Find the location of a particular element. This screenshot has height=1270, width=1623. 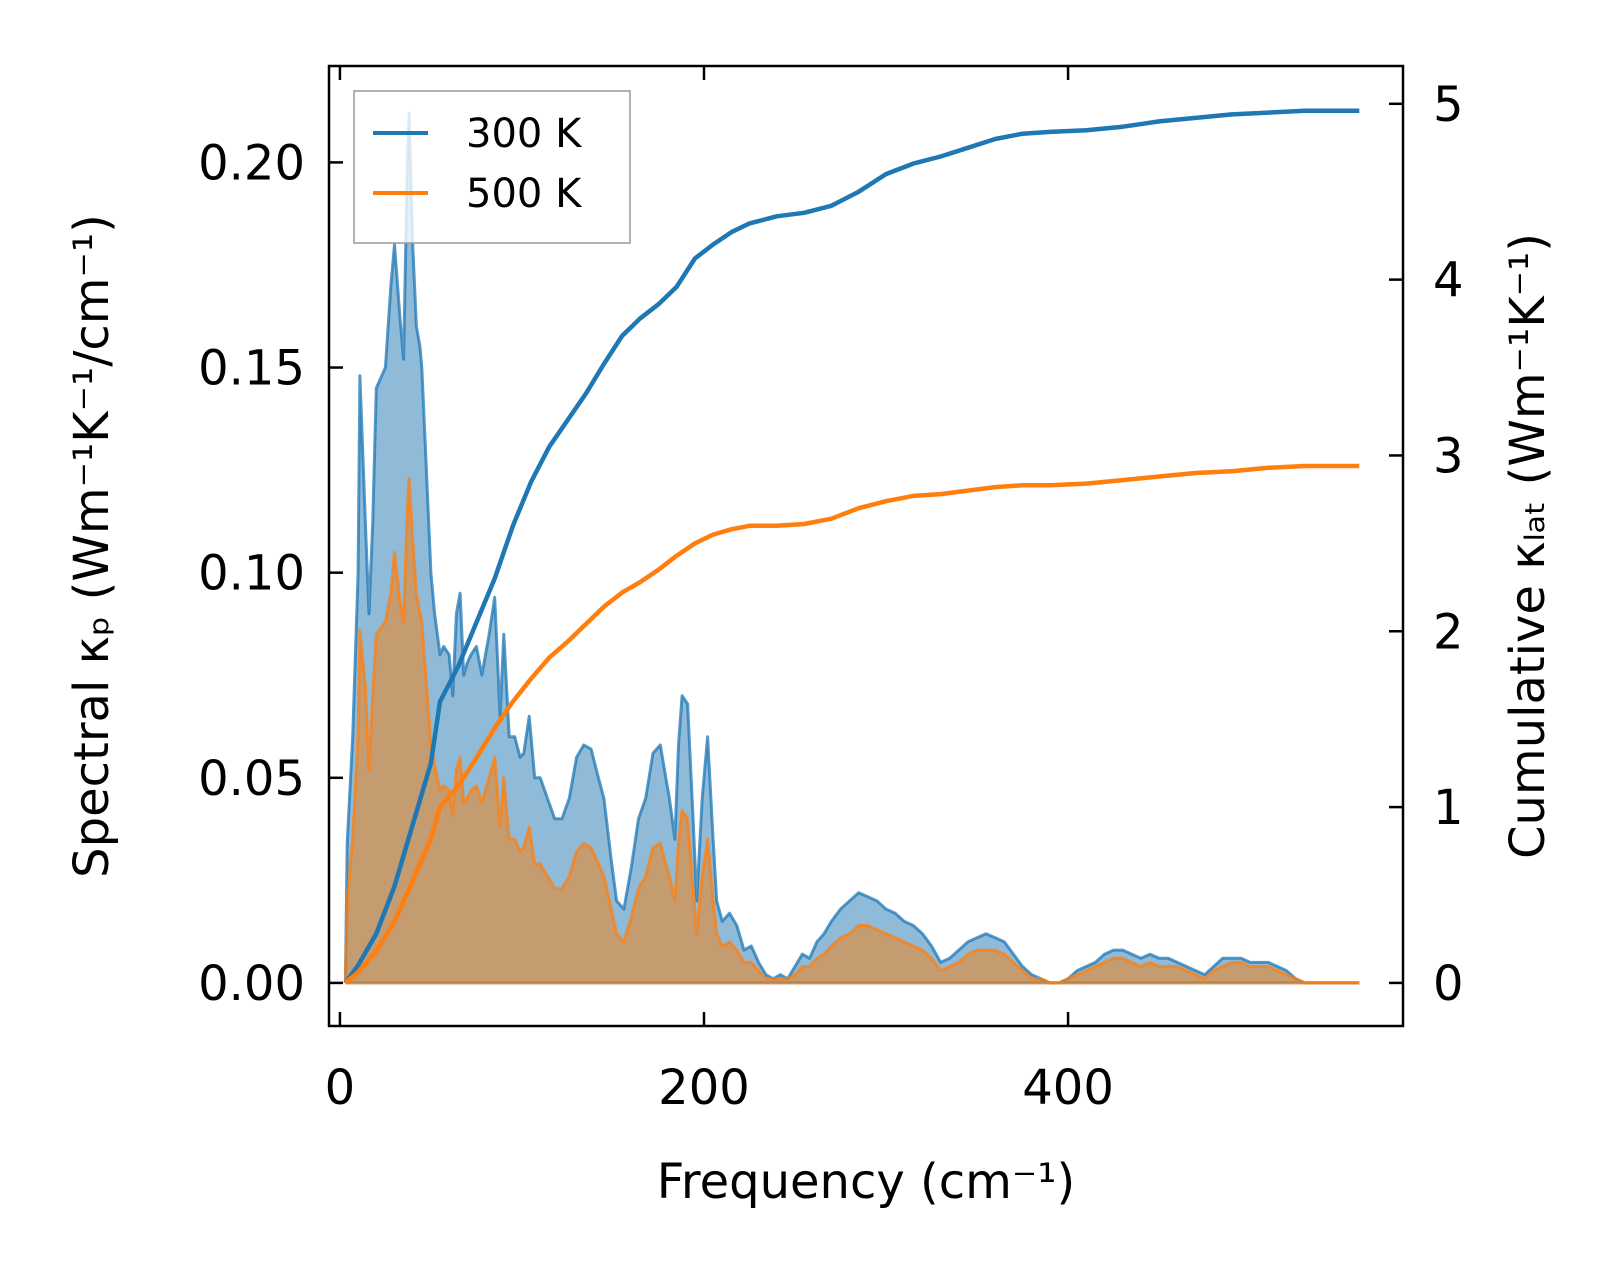

legend-frame is located at coordinates (492, 167).